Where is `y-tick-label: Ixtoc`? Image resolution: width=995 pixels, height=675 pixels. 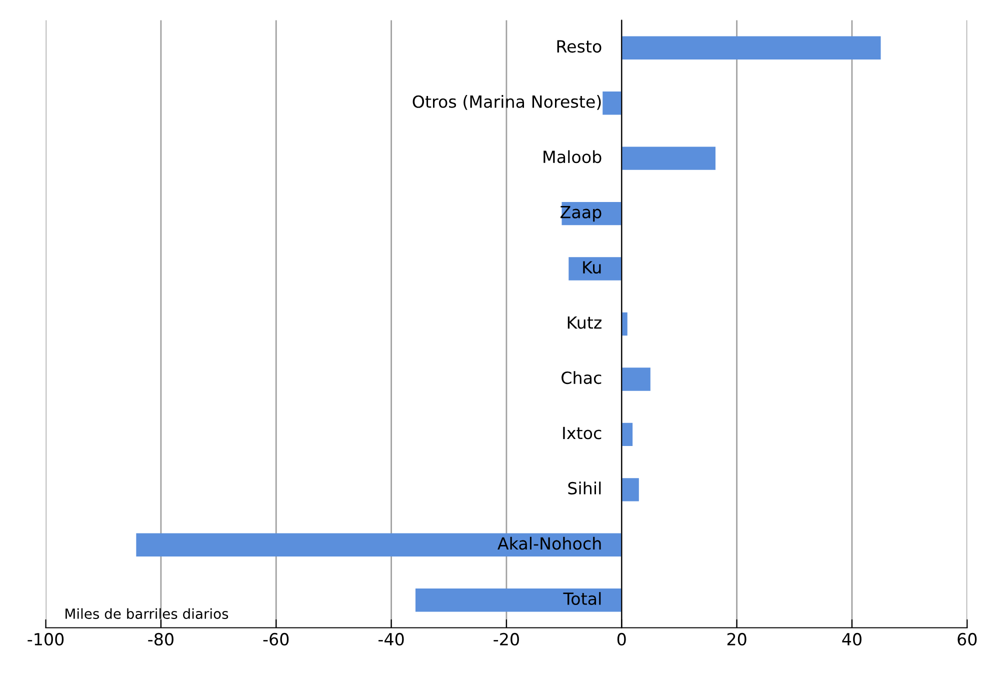 y-tick-label: Ixtoc is located at coordinates (582, 433).